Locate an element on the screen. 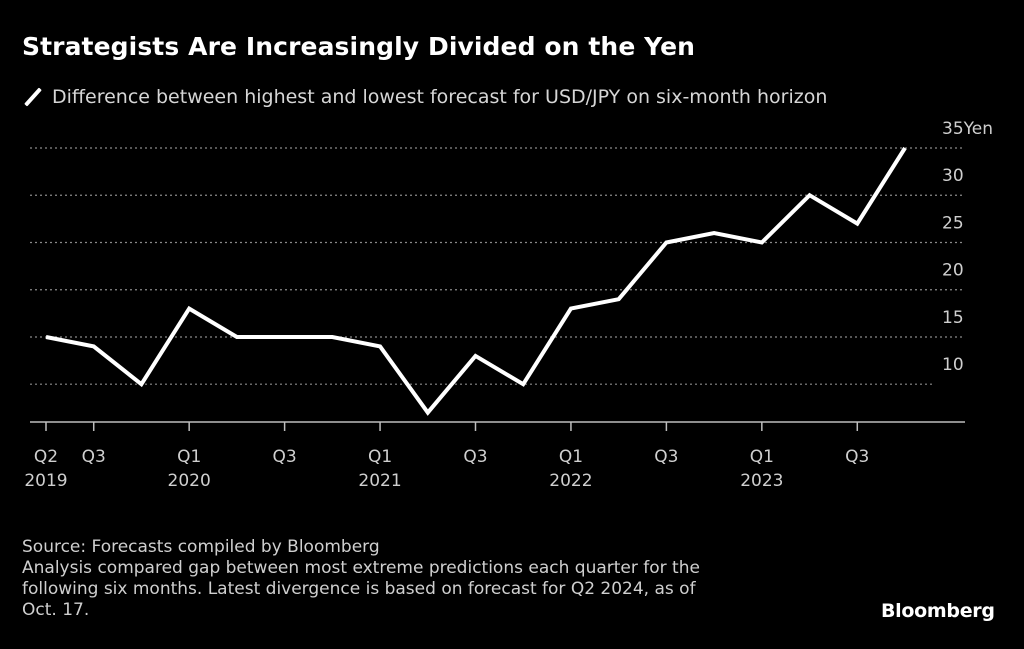 This screenshot has width=1024, height=649. x-tick-year-label: 2021 is located at coordinates (379, 481).